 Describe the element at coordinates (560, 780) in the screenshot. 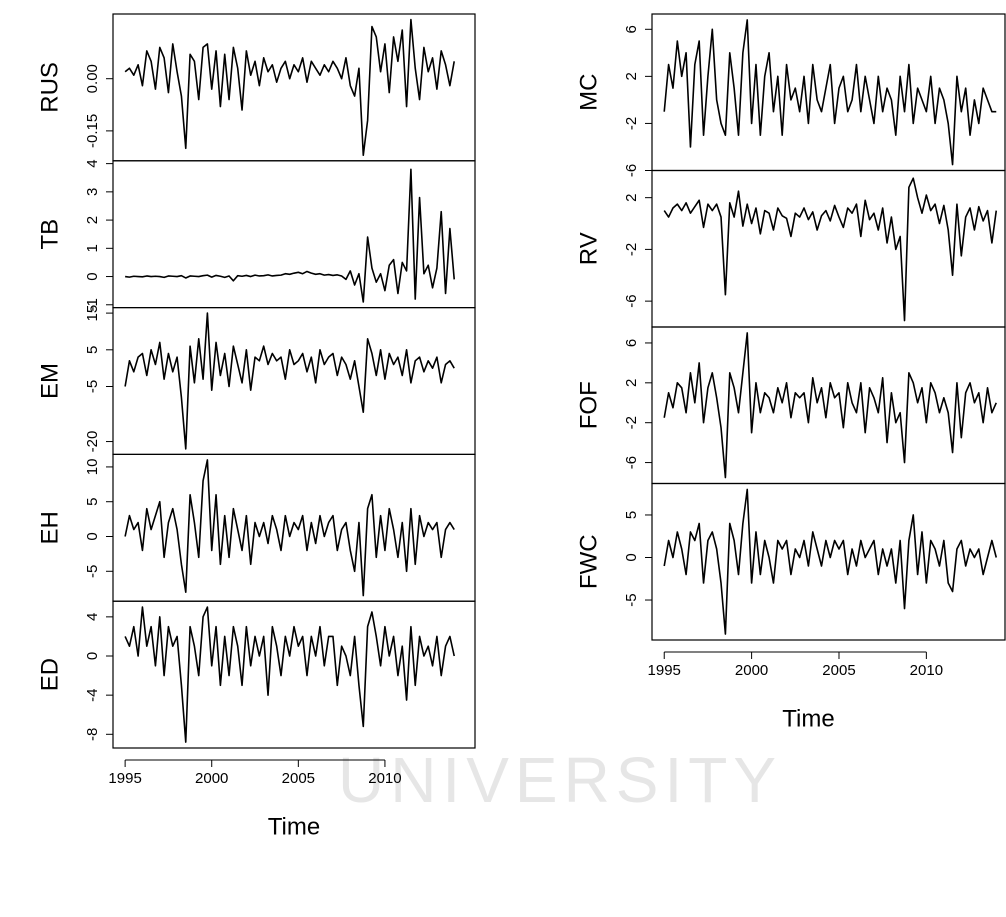

I see `watermark: UNIVERSITY` at that location.